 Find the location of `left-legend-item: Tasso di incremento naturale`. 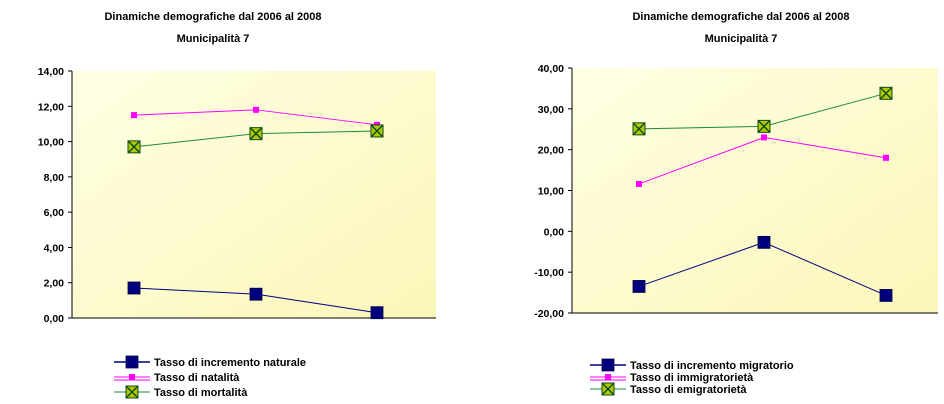

left-legend-item: Tasso di incremento naturale is located at coordinates (210, 362).